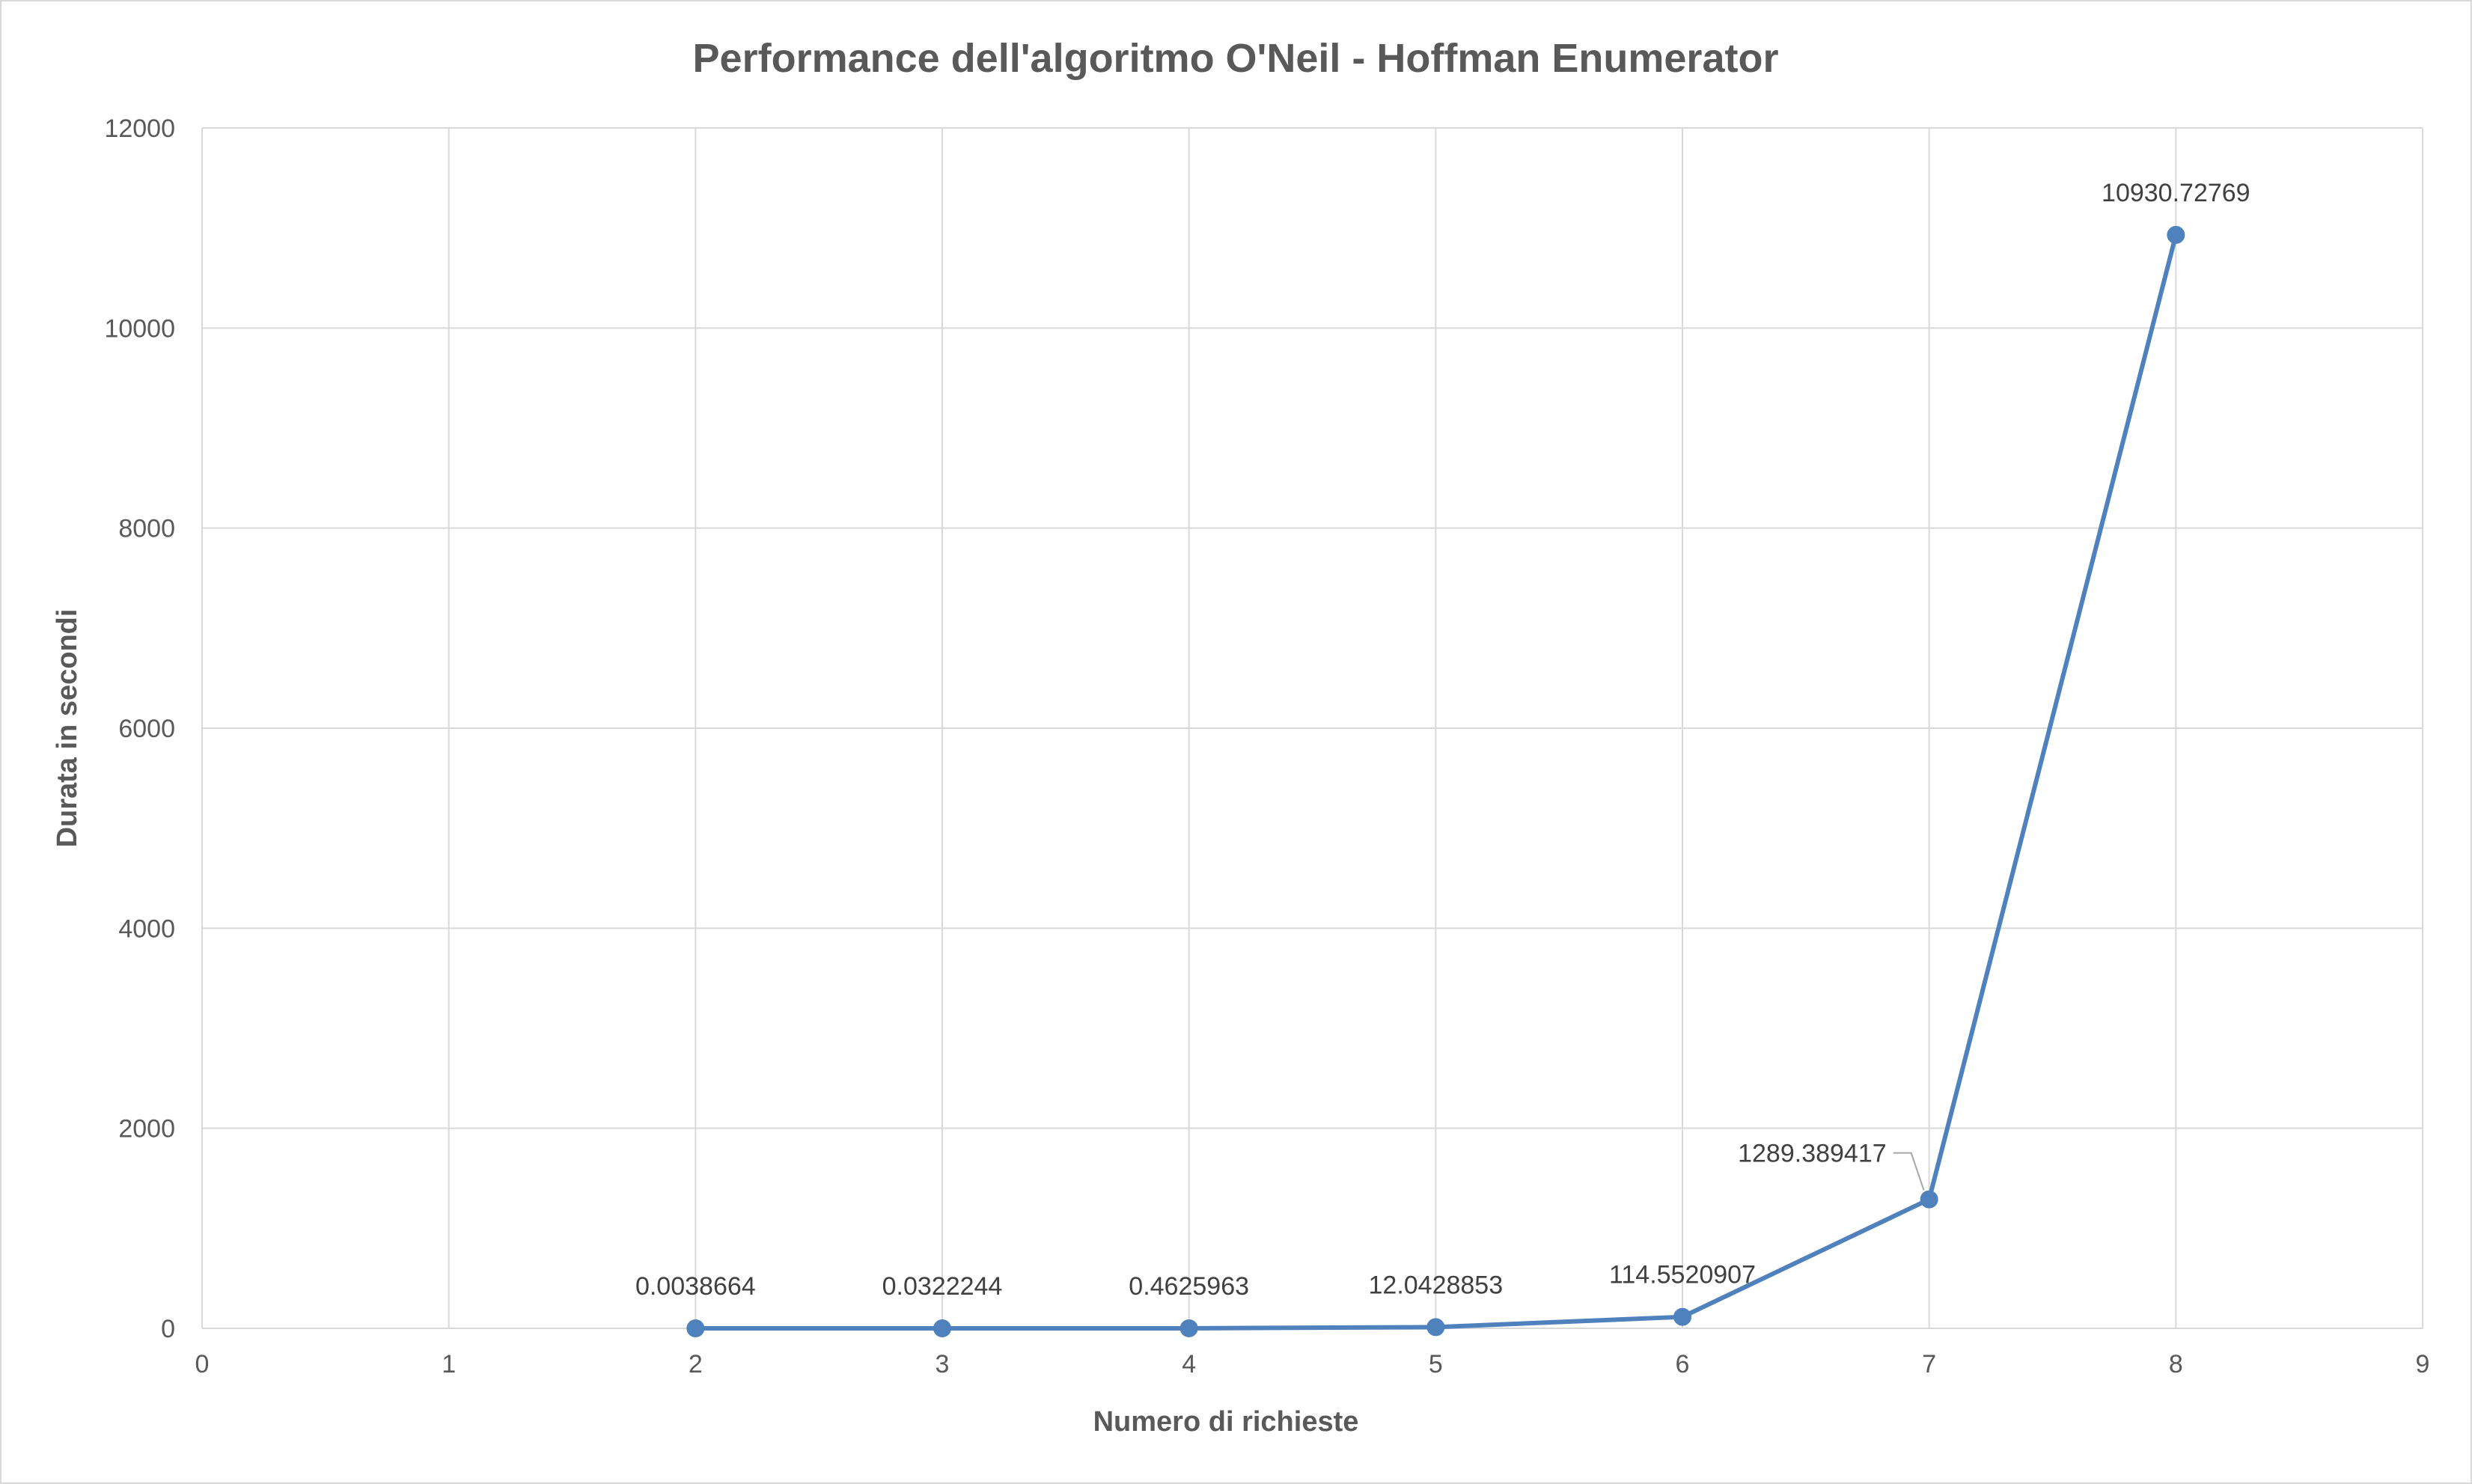 This screenshot has width=2472, height=1484. Describe the element at coordinates (2176, 1364) in the screenshot. I see `x-tick-label: 8` at that location.